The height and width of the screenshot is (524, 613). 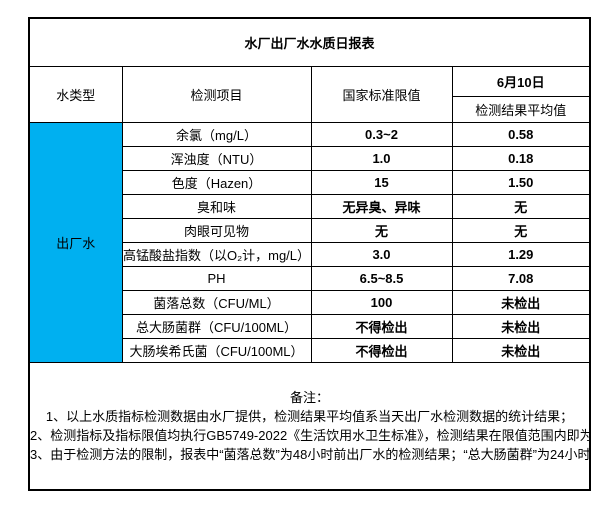 What do you see at coordinates (381, 94) in the screenshot?
I see `header-national-standard: 国家标准限值` at bounding box center [381, 94].